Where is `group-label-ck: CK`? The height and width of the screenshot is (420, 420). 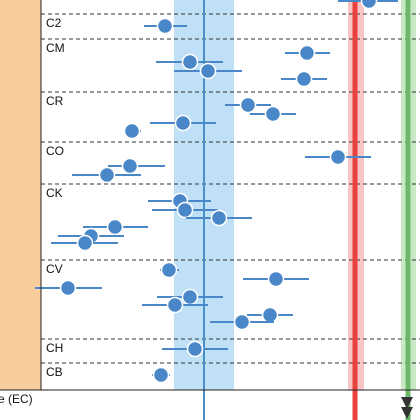
group-label-ck: CK is located at coordinates (54, 193).